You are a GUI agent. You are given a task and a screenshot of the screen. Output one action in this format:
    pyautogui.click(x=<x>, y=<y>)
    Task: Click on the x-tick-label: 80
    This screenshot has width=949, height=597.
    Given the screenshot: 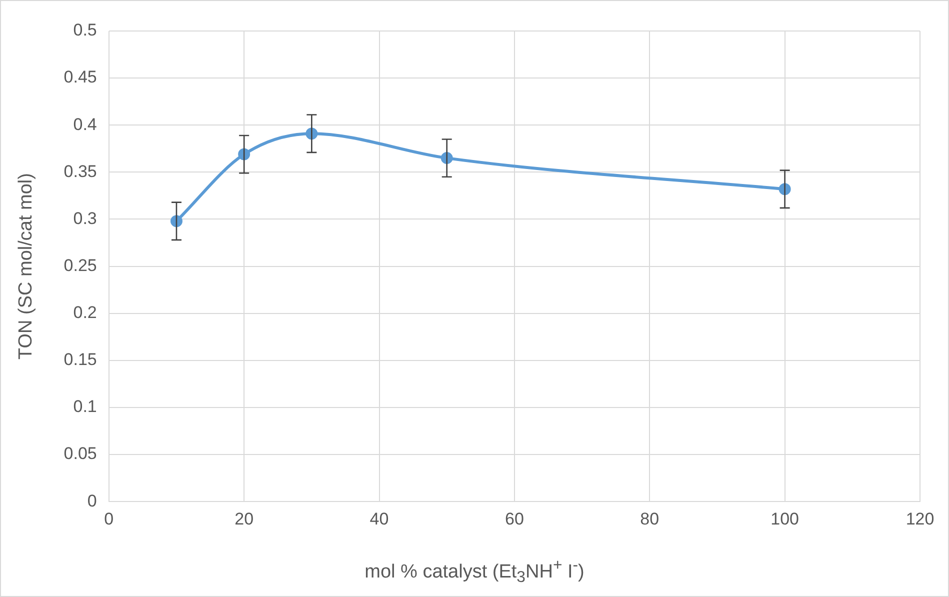 What is the action you would take?
    pyautogui.click(x=650, y=518)
    